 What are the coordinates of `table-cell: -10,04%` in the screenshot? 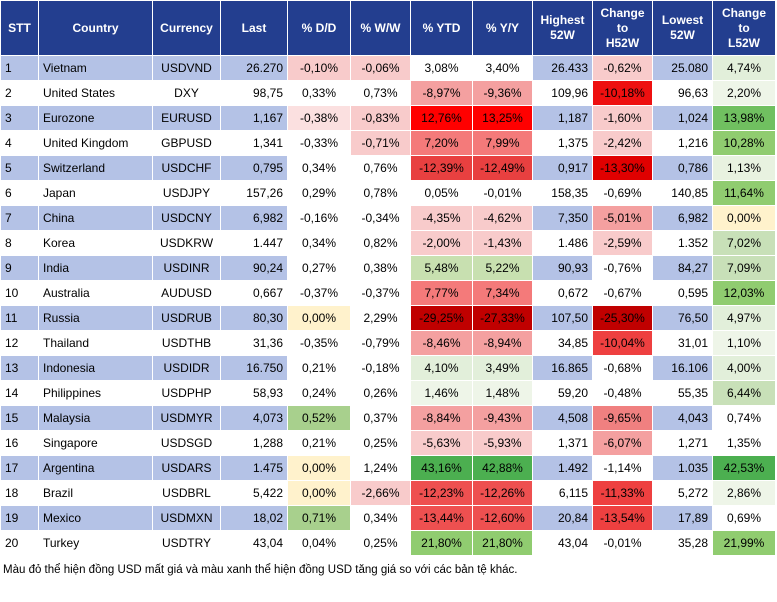 It's located at (622, 343).